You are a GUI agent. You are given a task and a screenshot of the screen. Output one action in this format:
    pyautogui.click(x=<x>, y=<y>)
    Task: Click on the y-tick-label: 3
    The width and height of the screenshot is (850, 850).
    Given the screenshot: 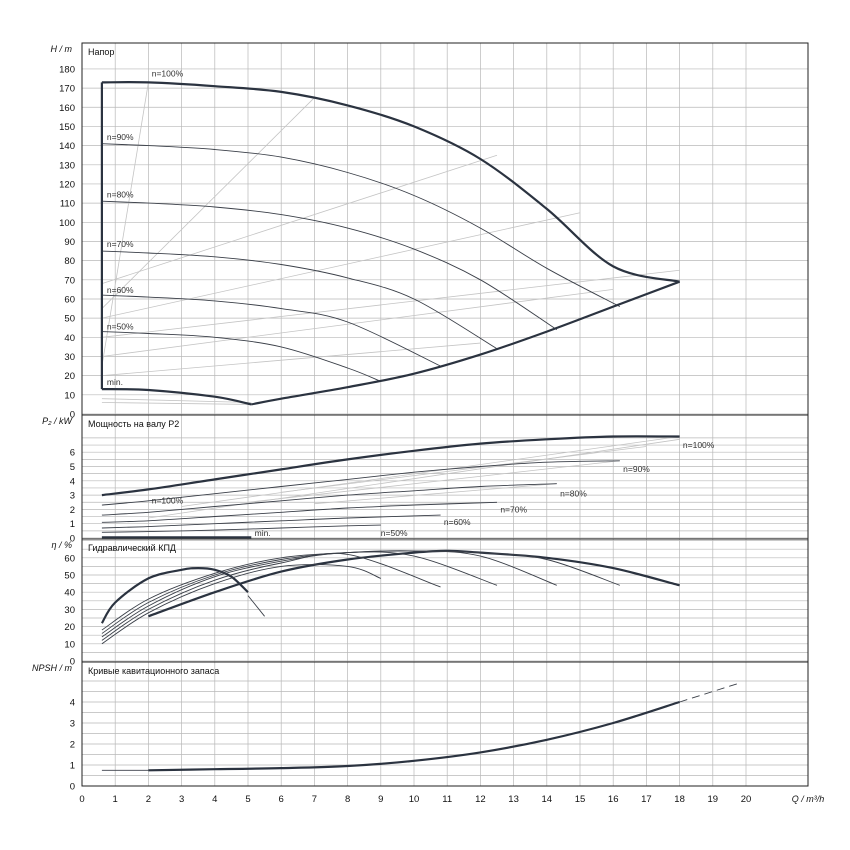 What is the action you would take?
    pyautogui.click(x=72, y=496)
    